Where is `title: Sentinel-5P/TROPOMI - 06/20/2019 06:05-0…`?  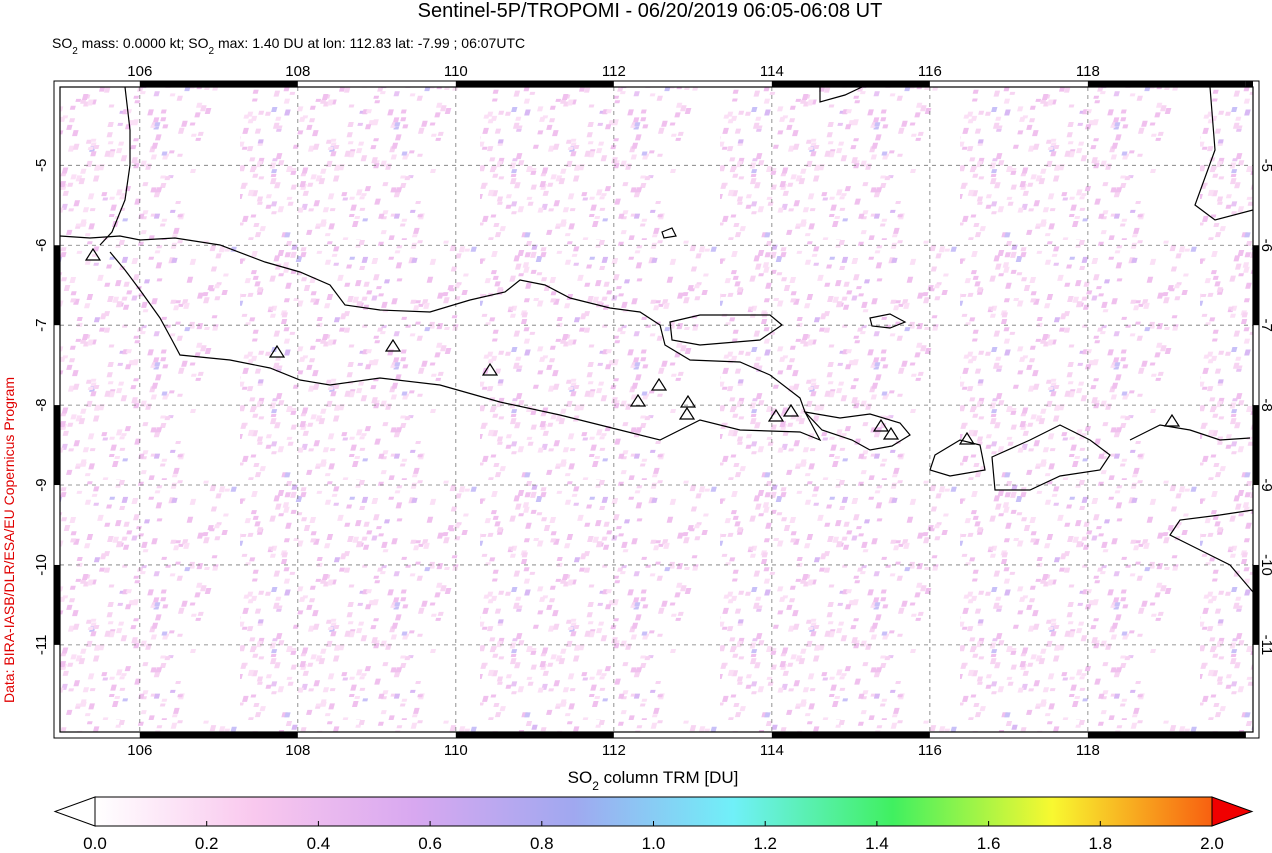
title: Sentinel-5P/TROPOMI - 06/20/2019 06:05-0… is located at coordinates (650, 11).